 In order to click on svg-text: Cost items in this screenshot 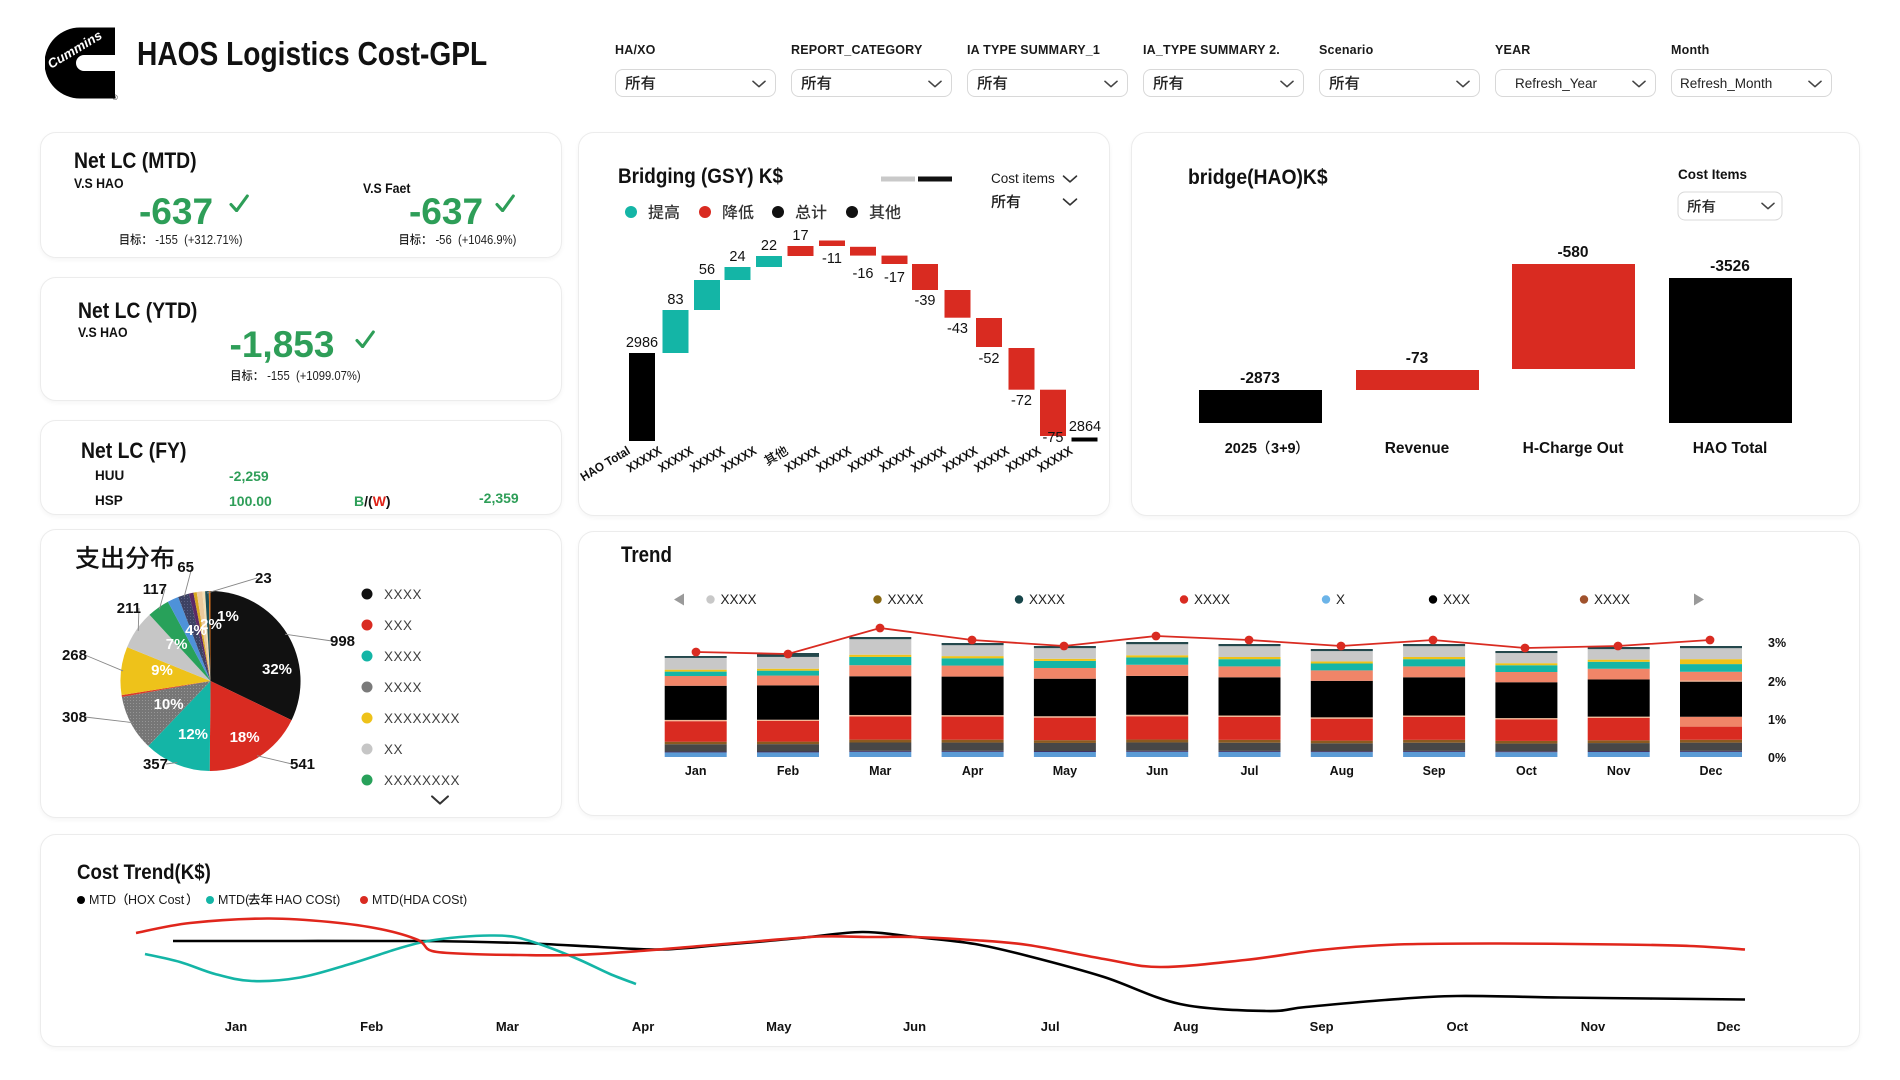, I will do `click(1023, 178)`.